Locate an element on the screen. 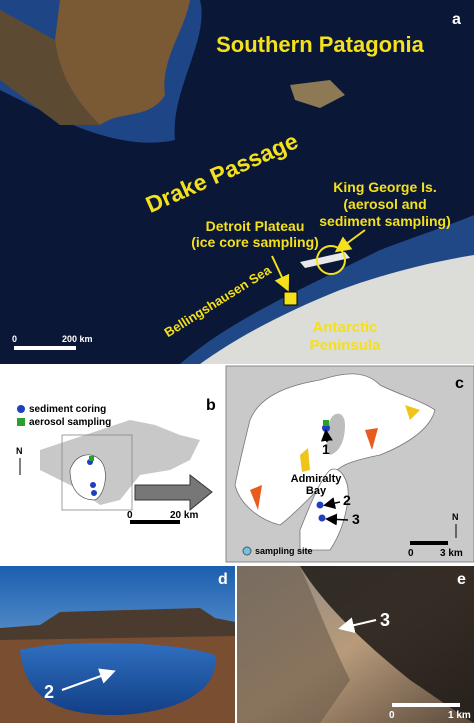 Image resolution: width=474 pixels, height=723 pixels. place-label: (aerosol and is located at coordinates (384, 204).